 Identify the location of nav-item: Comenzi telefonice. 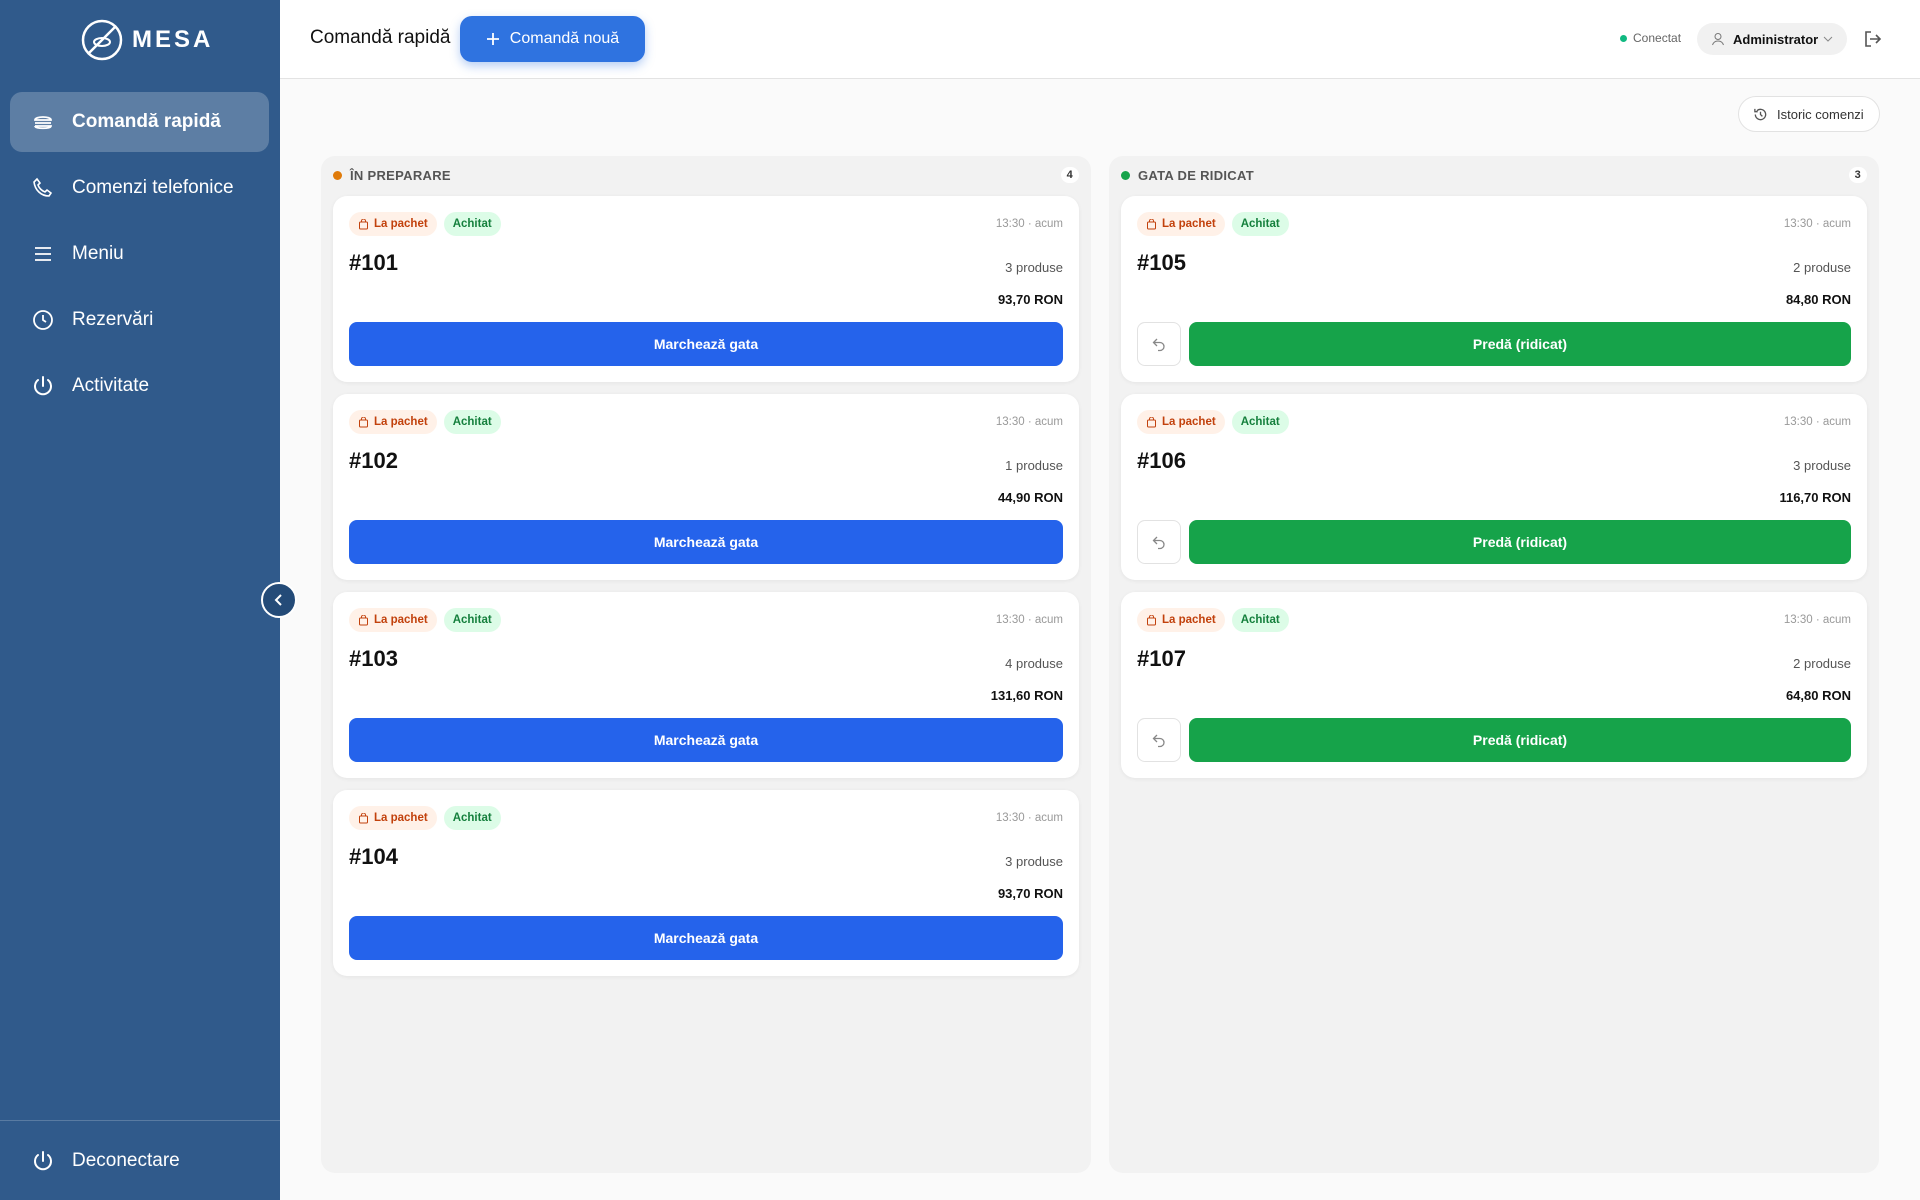
(139, 188).